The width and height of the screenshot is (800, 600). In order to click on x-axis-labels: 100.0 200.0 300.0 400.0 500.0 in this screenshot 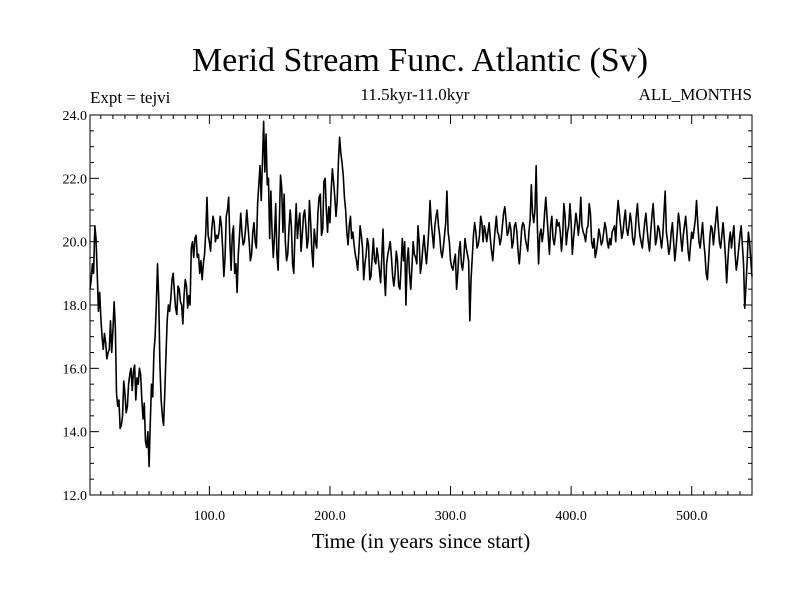, I will do `click(451, 516)`.